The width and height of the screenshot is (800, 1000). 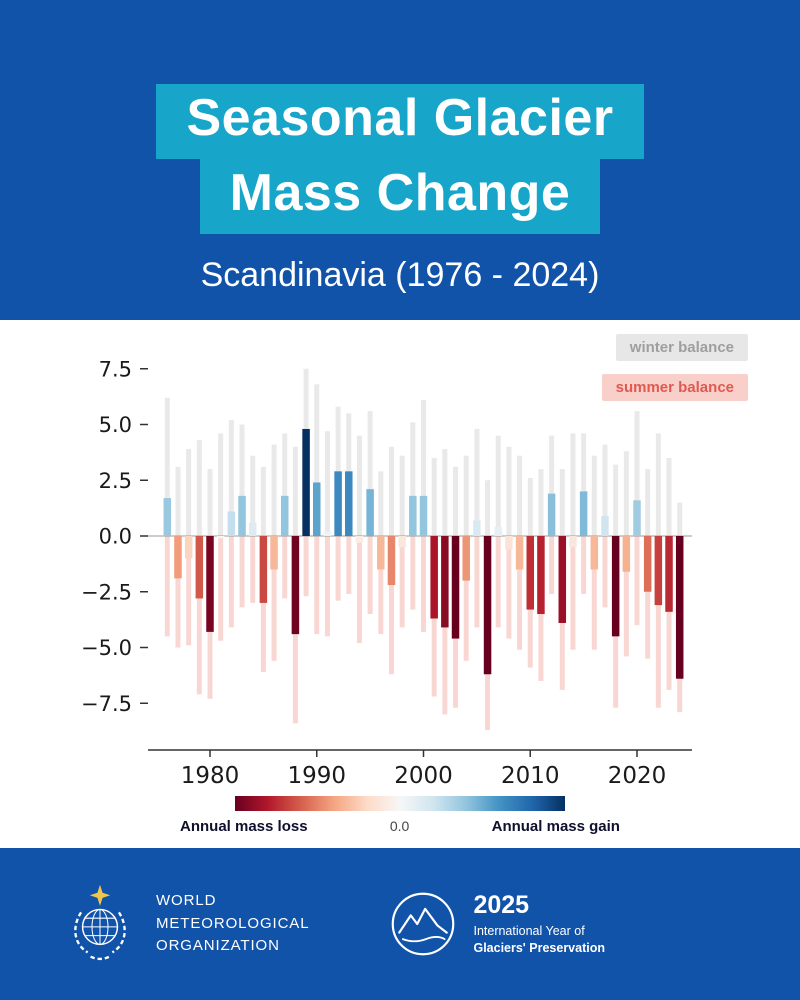 I want to click on poster-subtitle: Scandinavia (1976 - 2024), so click(x=400, y=275).